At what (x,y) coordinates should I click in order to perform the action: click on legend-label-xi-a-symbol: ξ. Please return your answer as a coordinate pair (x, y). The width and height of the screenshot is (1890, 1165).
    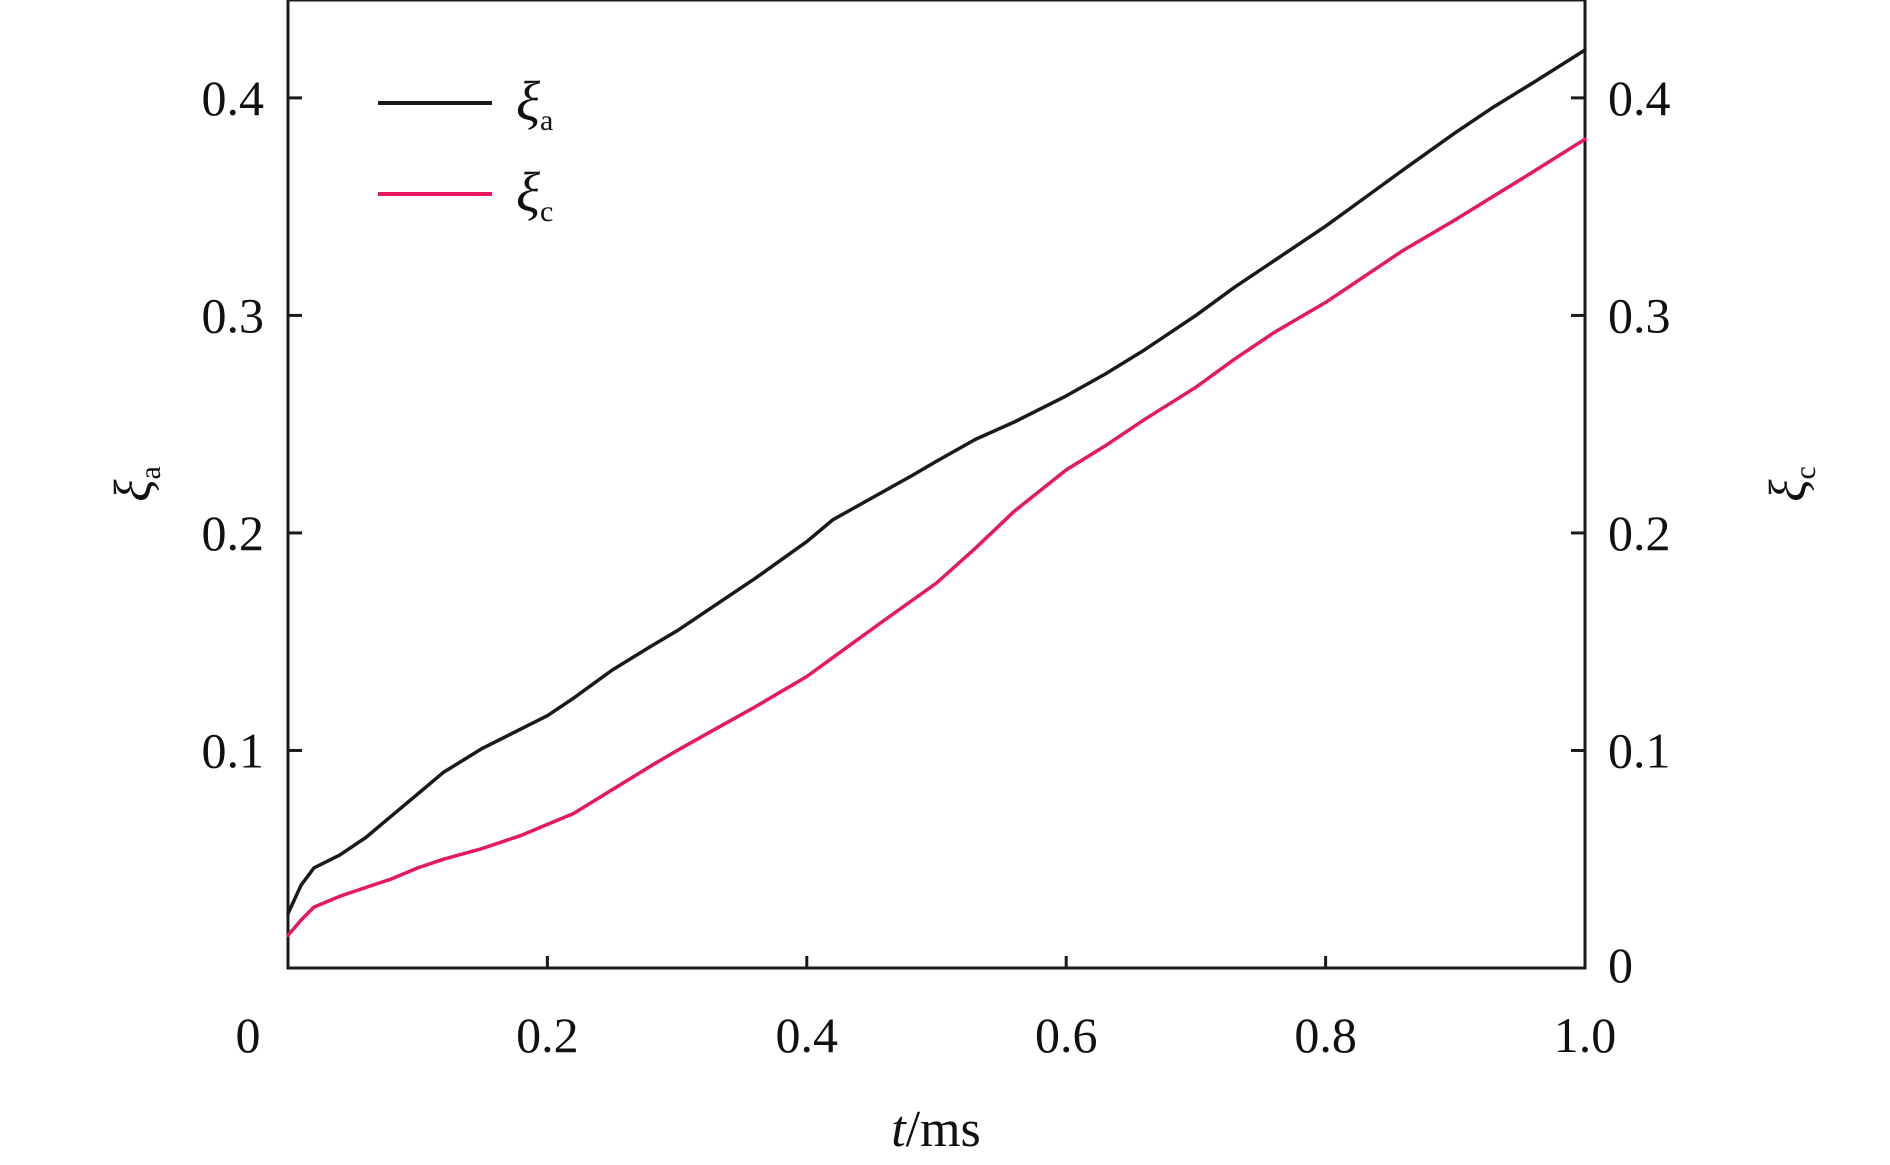
    Looking at the image, I should click on (528, 102).